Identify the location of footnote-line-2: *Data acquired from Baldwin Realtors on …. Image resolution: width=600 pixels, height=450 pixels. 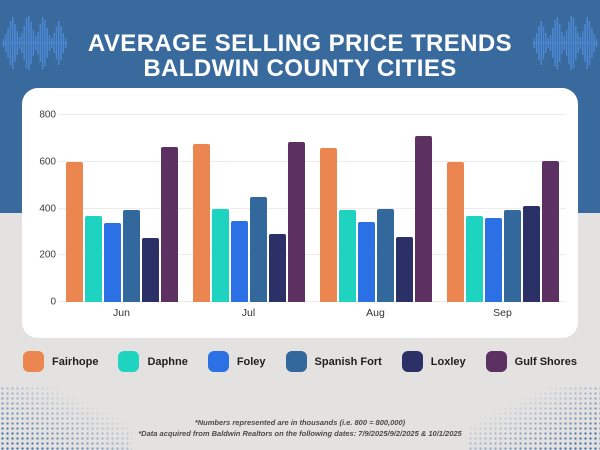
(300, 433).